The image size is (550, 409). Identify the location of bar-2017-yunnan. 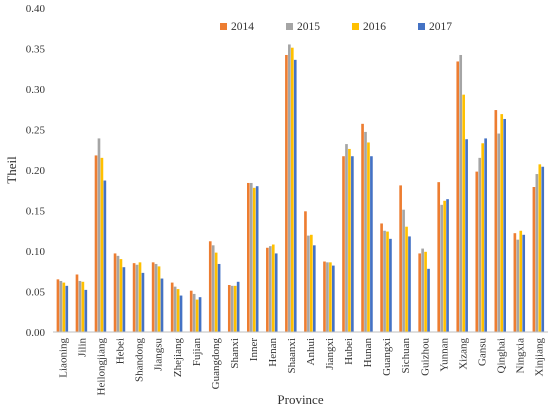
(447, 265).